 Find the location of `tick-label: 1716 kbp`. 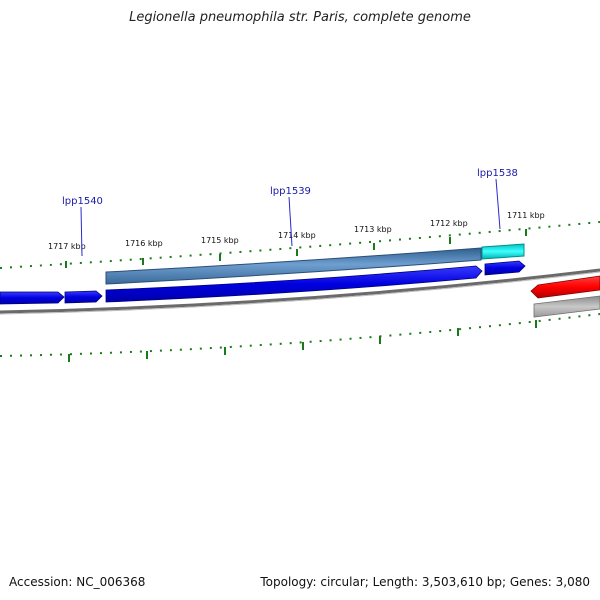

tick-label: 1716 kbp is located at coordinates (144, 243).